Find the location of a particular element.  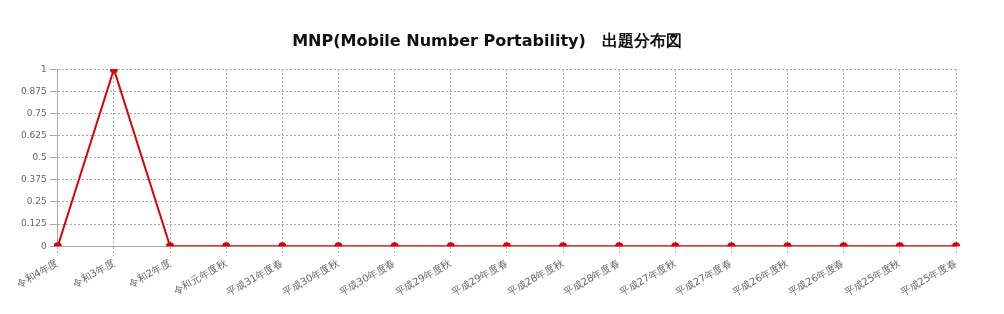

y-tick-label: 0.75 is located at coordinates (36, 112).